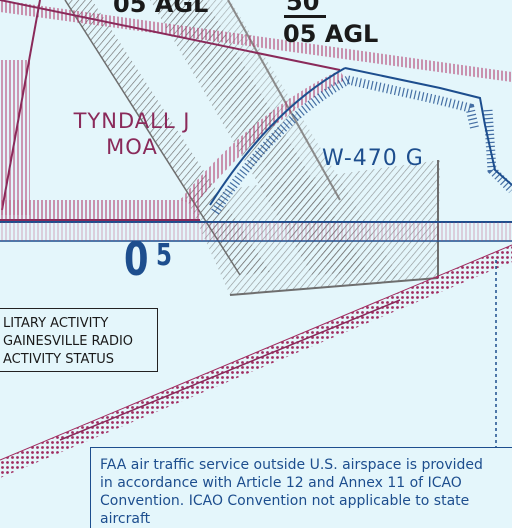 The height and width of the screenshot is (528, 512). I want to click on military-line2: GAINESVILLE RADIO, so click(68, 341).